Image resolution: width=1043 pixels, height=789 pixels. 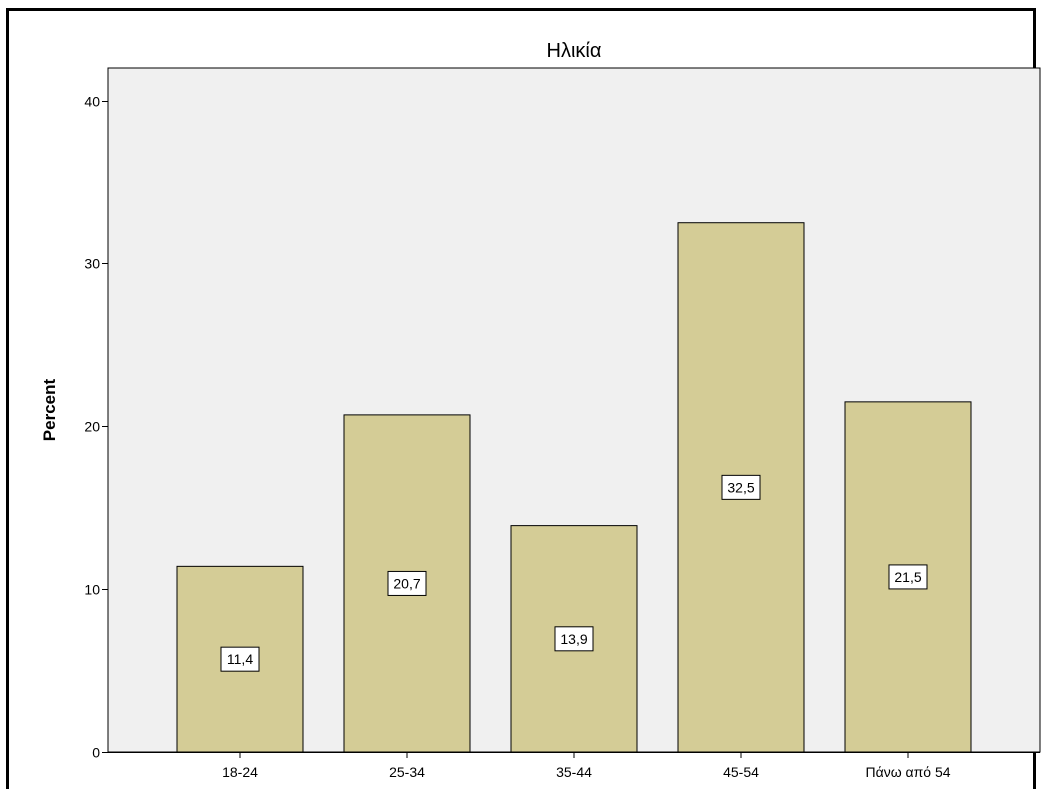 What do you see at coordinates (49, 409) in the screenshot?
I see `y-axis-label: Percent` at bounding box center [49, 409].